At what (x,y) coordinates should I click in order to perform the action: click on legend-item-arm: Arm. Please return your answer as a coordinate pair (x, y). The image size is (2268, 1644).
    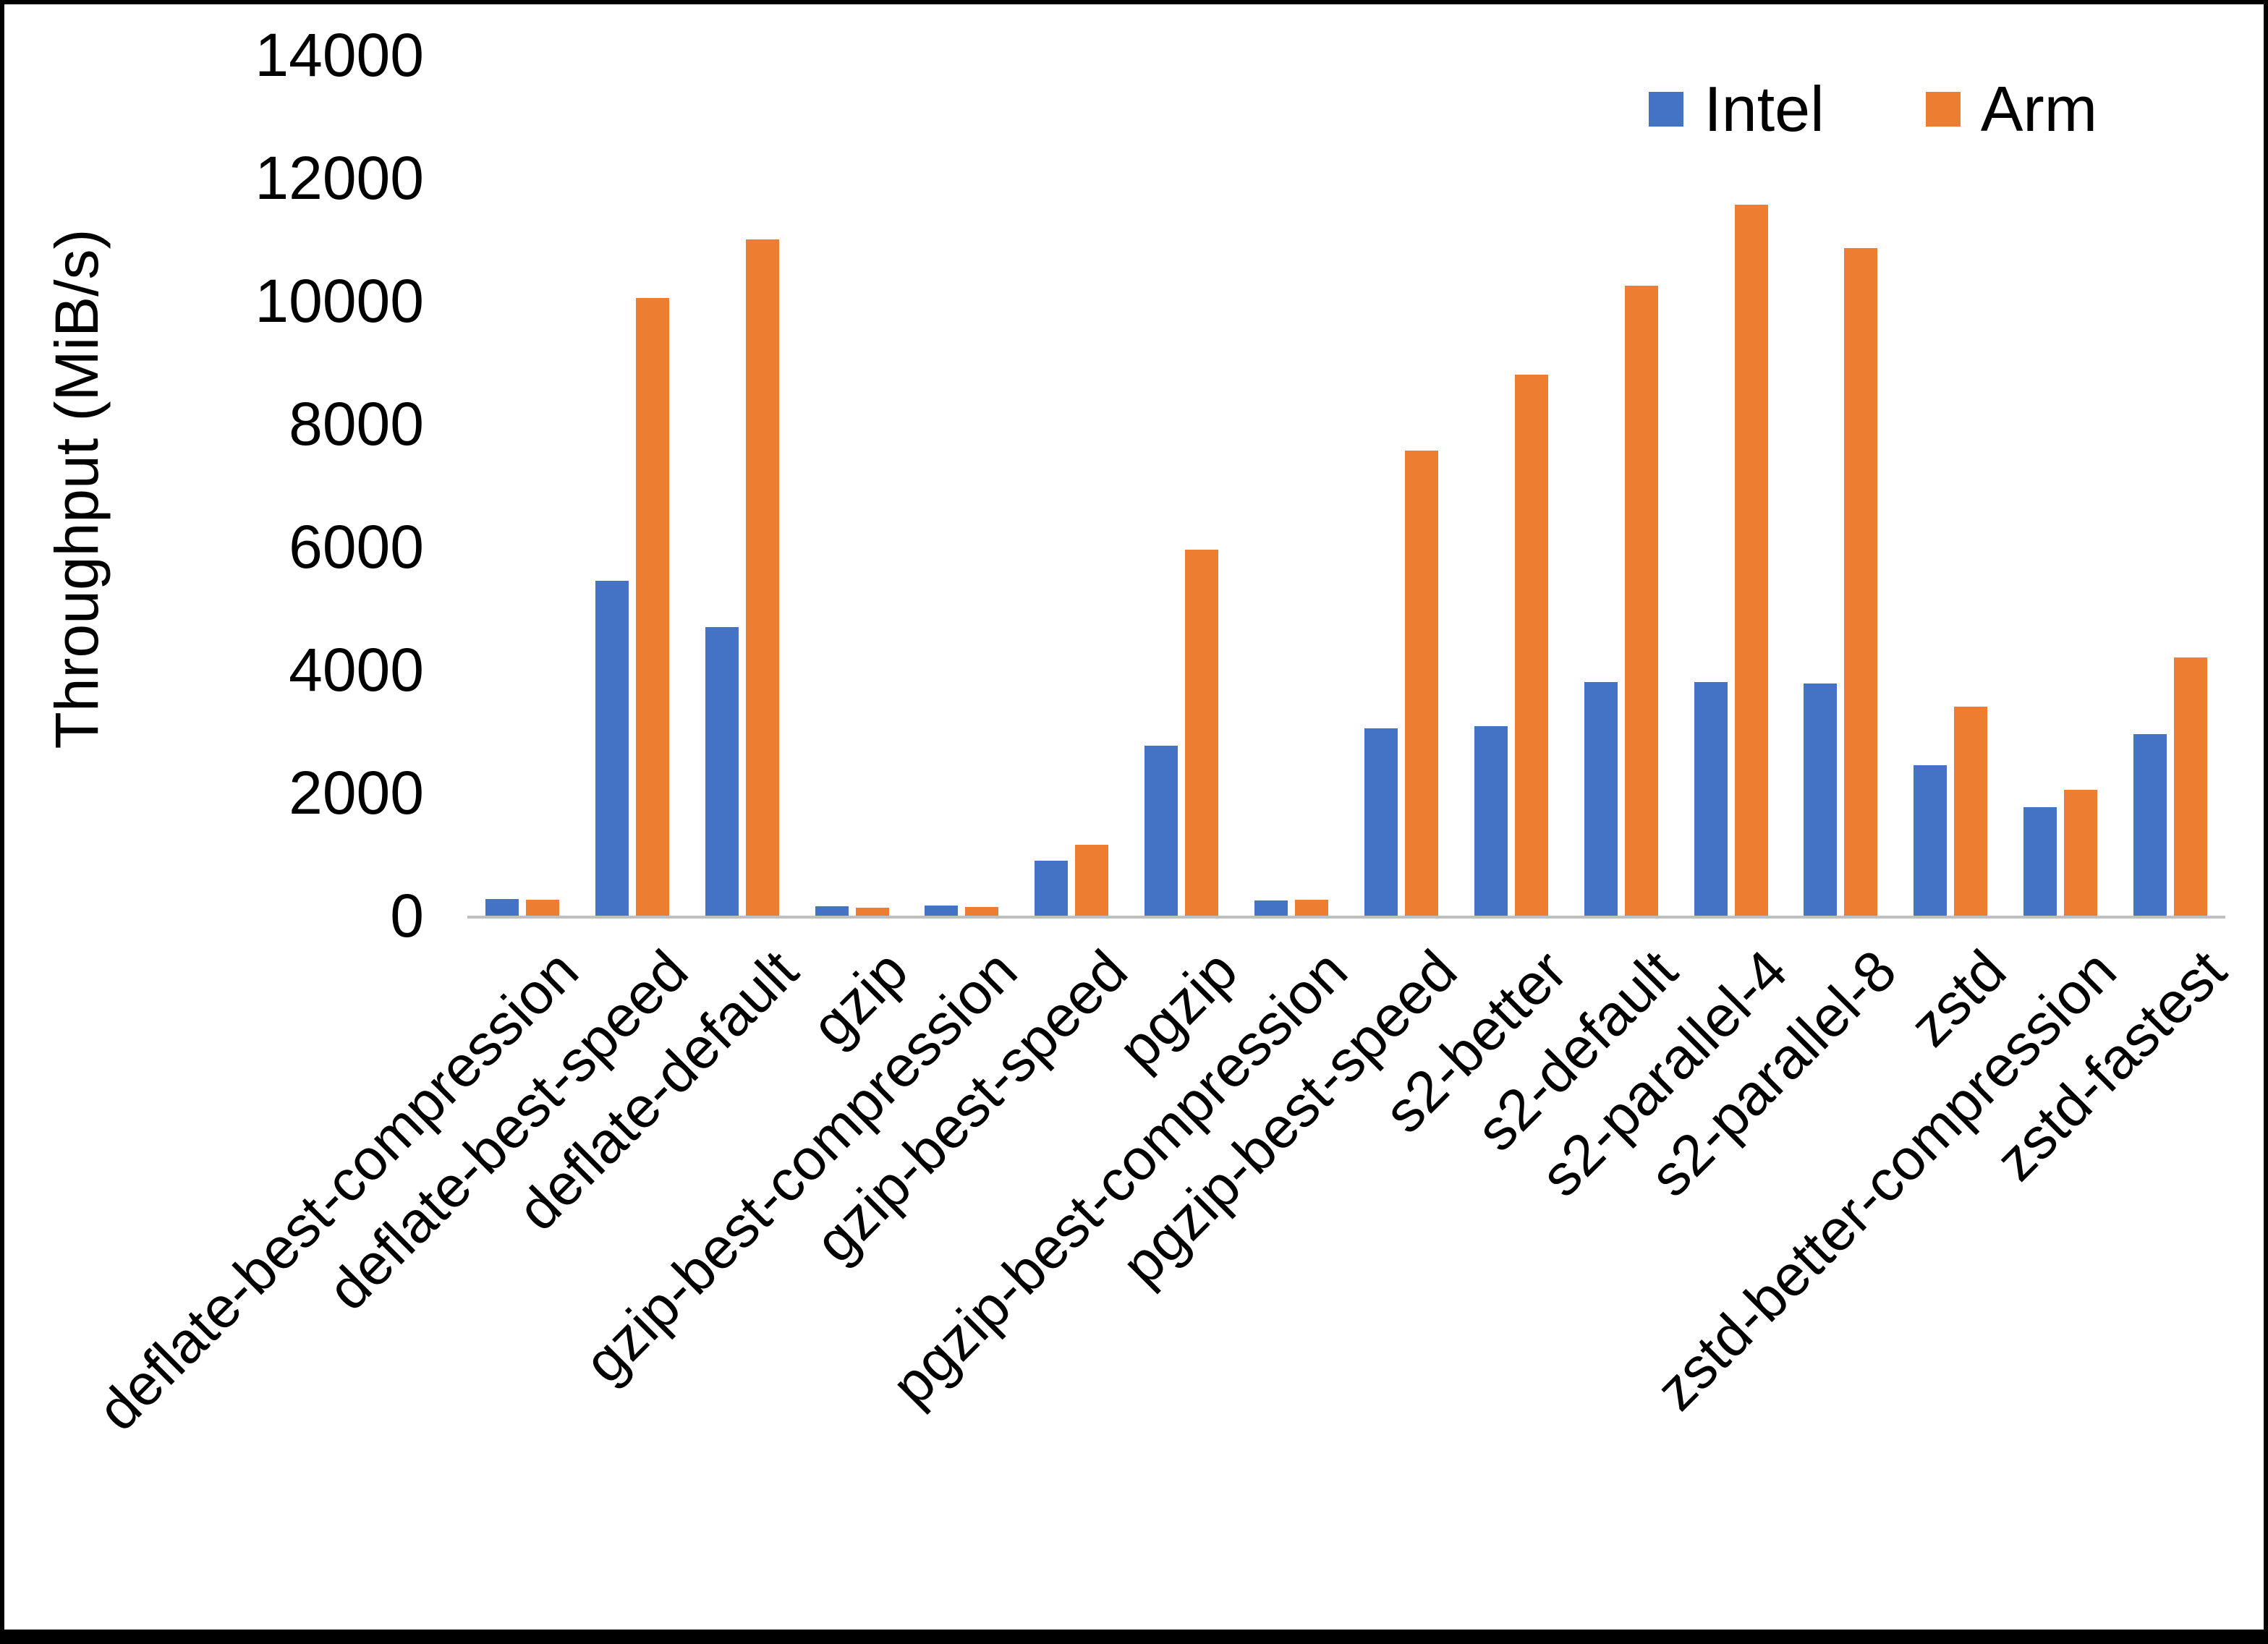
    Looking at the image, I should click on (2011, 109).